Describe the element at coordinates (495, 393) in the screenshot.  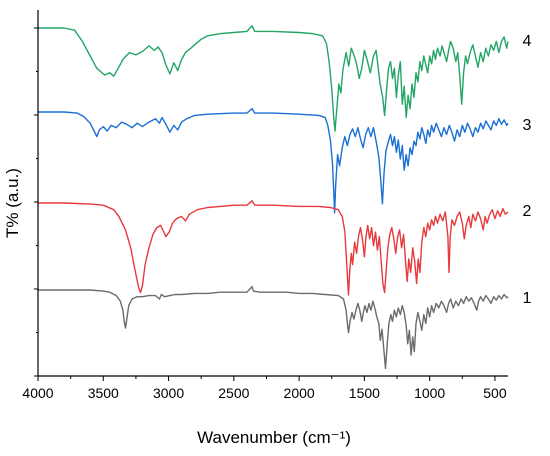
I see `x-tick-label: 500` at that location.